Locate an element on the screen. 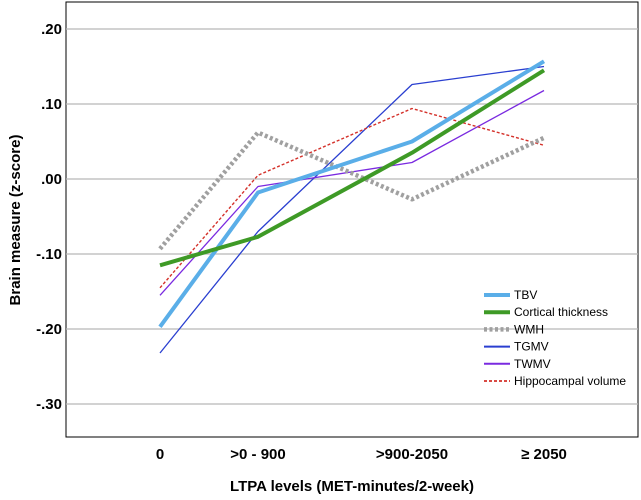 The height and width of the screenshot is (500, 641). y-tick-label: -.10 is located at coordinates (49, 254).